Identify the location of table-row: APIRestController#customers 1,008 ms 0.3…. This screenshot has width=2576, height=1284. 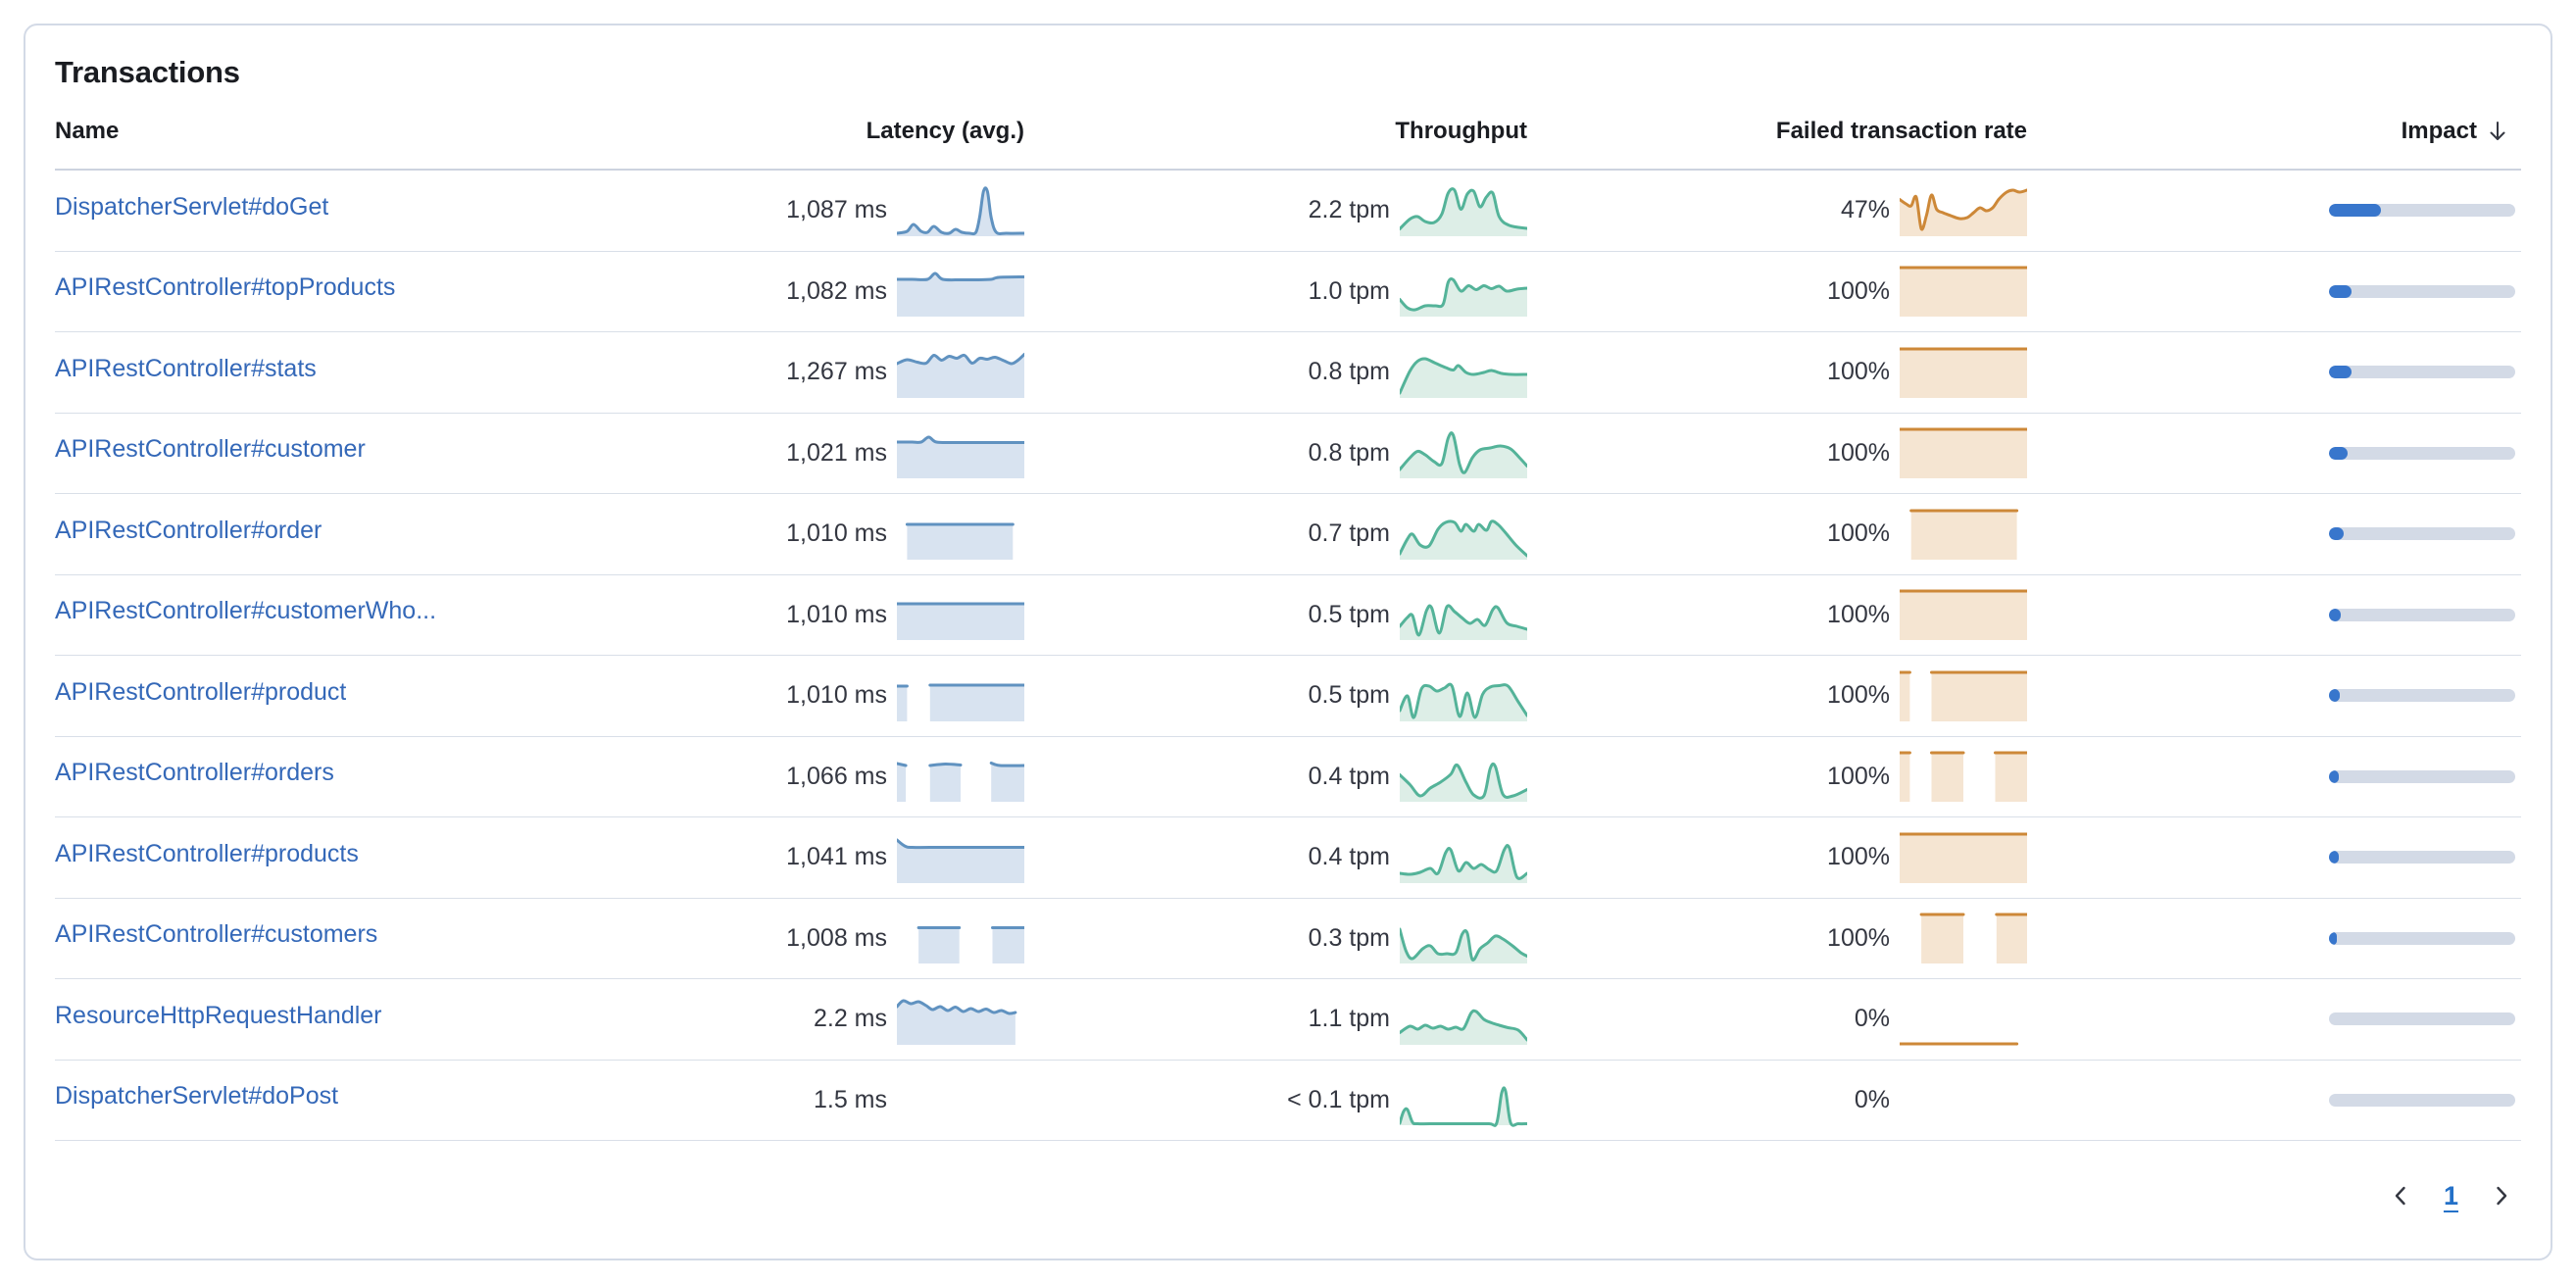
(1288, 939).